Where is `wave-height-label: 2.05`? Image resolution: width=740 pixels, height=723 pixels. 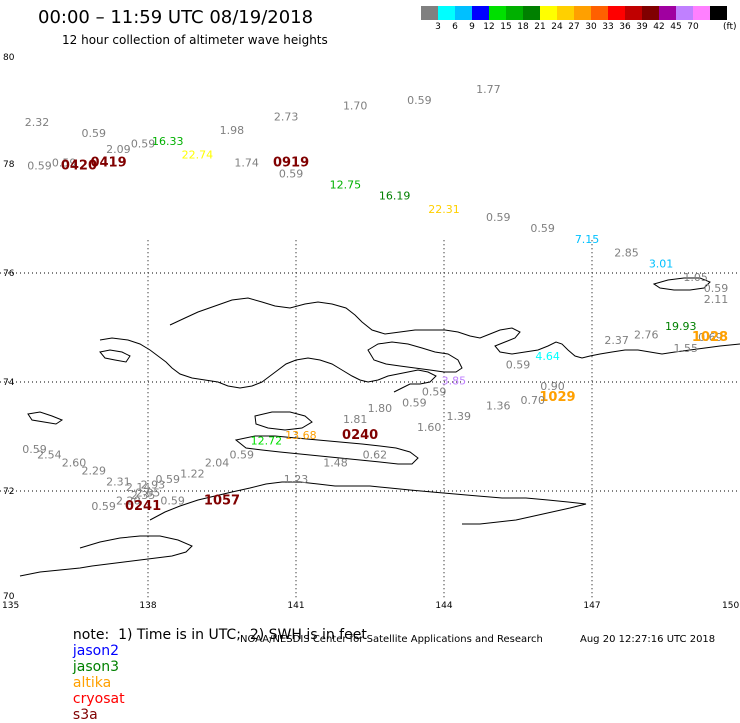
wave-height-label: 2.05 is located at coordinates (148, 492).